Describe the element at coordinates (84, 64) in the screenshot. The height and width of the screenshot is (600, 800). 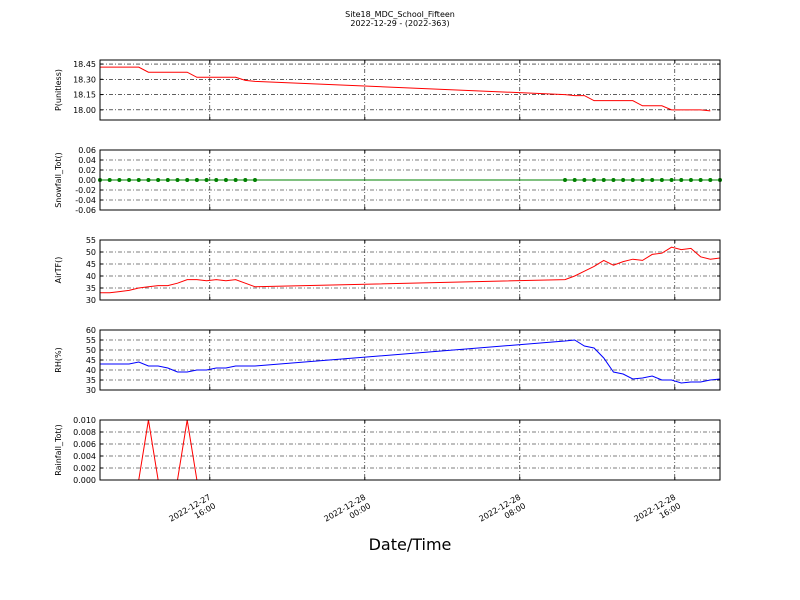
I see `y-tick-label: 18.45` at that location.